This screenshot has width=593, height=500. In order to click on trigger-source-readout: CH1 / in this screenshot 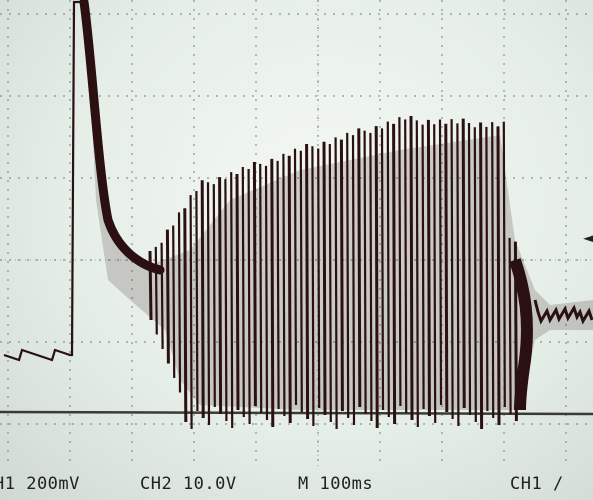, I will do `click(537, 484)`.